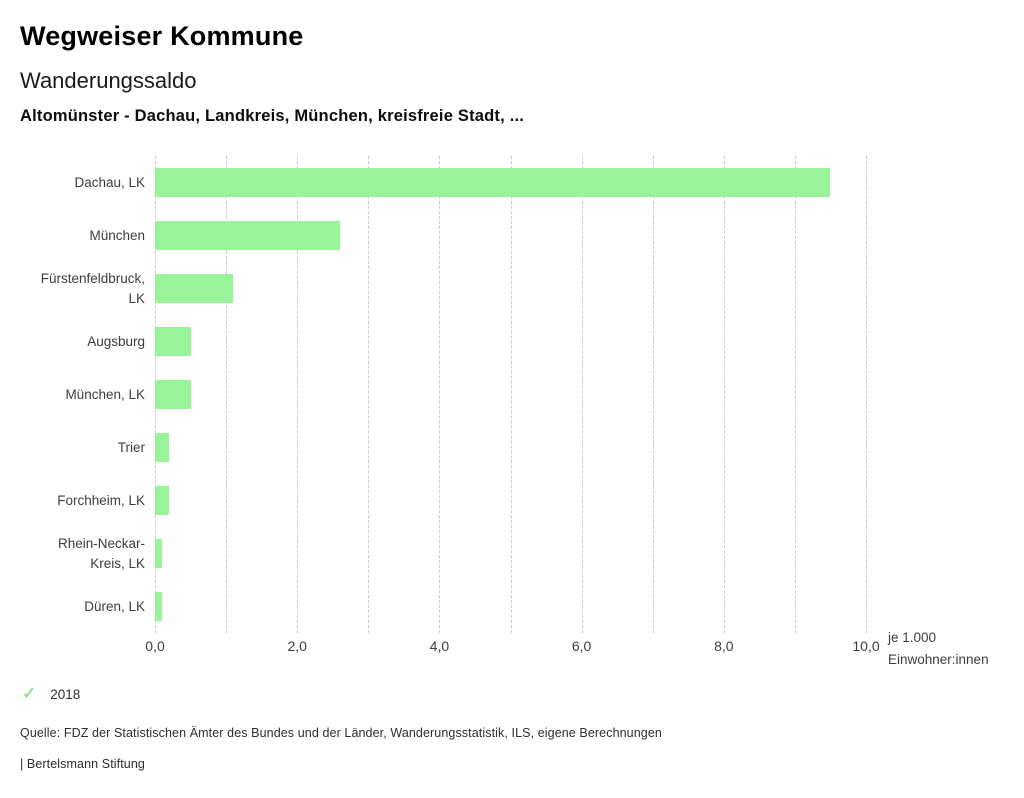 This screenshot has height=798, width=1024. What do you see at coordinates (162, 447) in the screenshot?
I see `bar-Trier` at bounding box center [162, 447].